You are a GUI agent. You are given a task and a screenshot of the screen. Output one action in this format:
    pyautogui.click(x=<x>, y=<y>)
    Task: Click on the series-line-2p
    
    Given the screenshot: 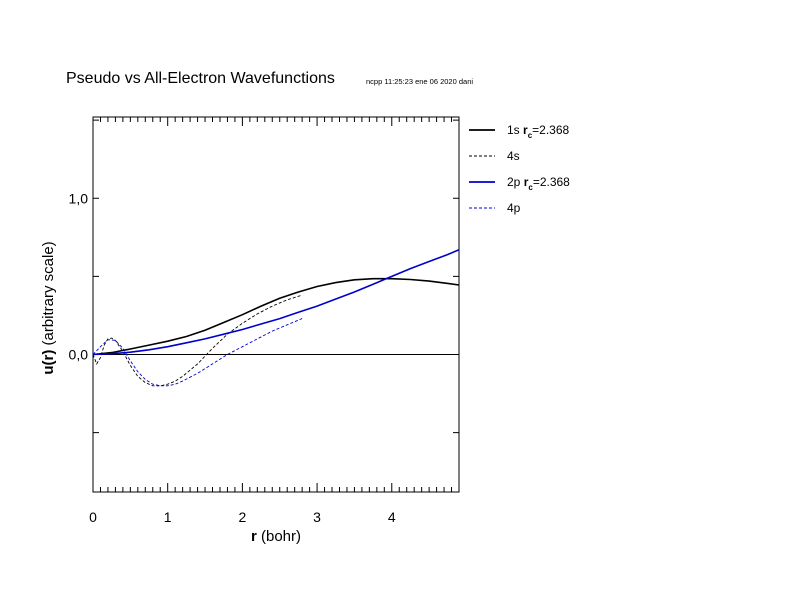 What is the action you would take?
    pyautogui.click(x=276, y=302)
    